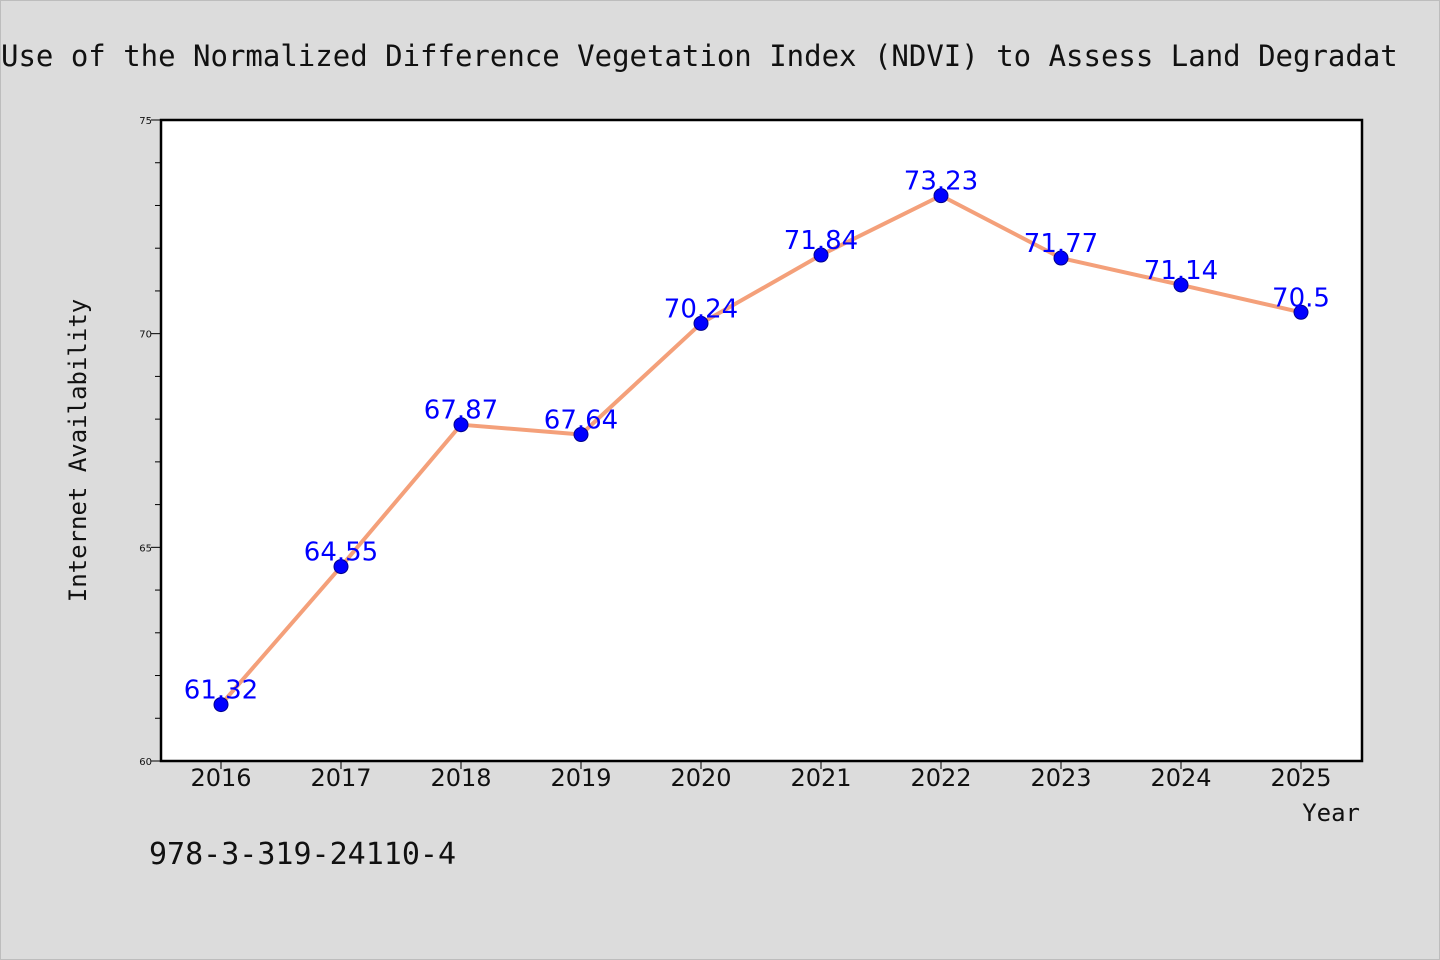 This screenshot has width=1440, height=960. I want to click on x-tick-label: 2023, so click(1060, 778).